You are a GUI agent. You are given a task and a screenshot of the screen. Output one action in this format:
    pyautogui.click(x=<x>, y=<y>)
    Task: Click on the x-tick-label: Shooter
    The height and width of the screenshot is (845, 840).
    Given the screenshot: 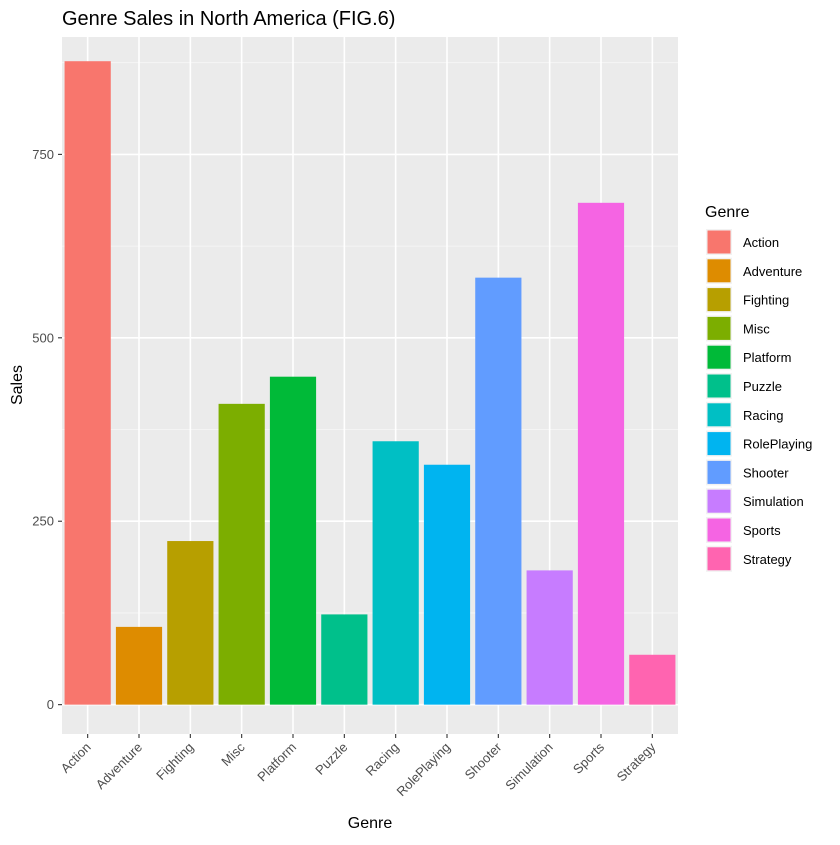 What is the action you would take?
    pyautogui.click(x=483, y=760)
    